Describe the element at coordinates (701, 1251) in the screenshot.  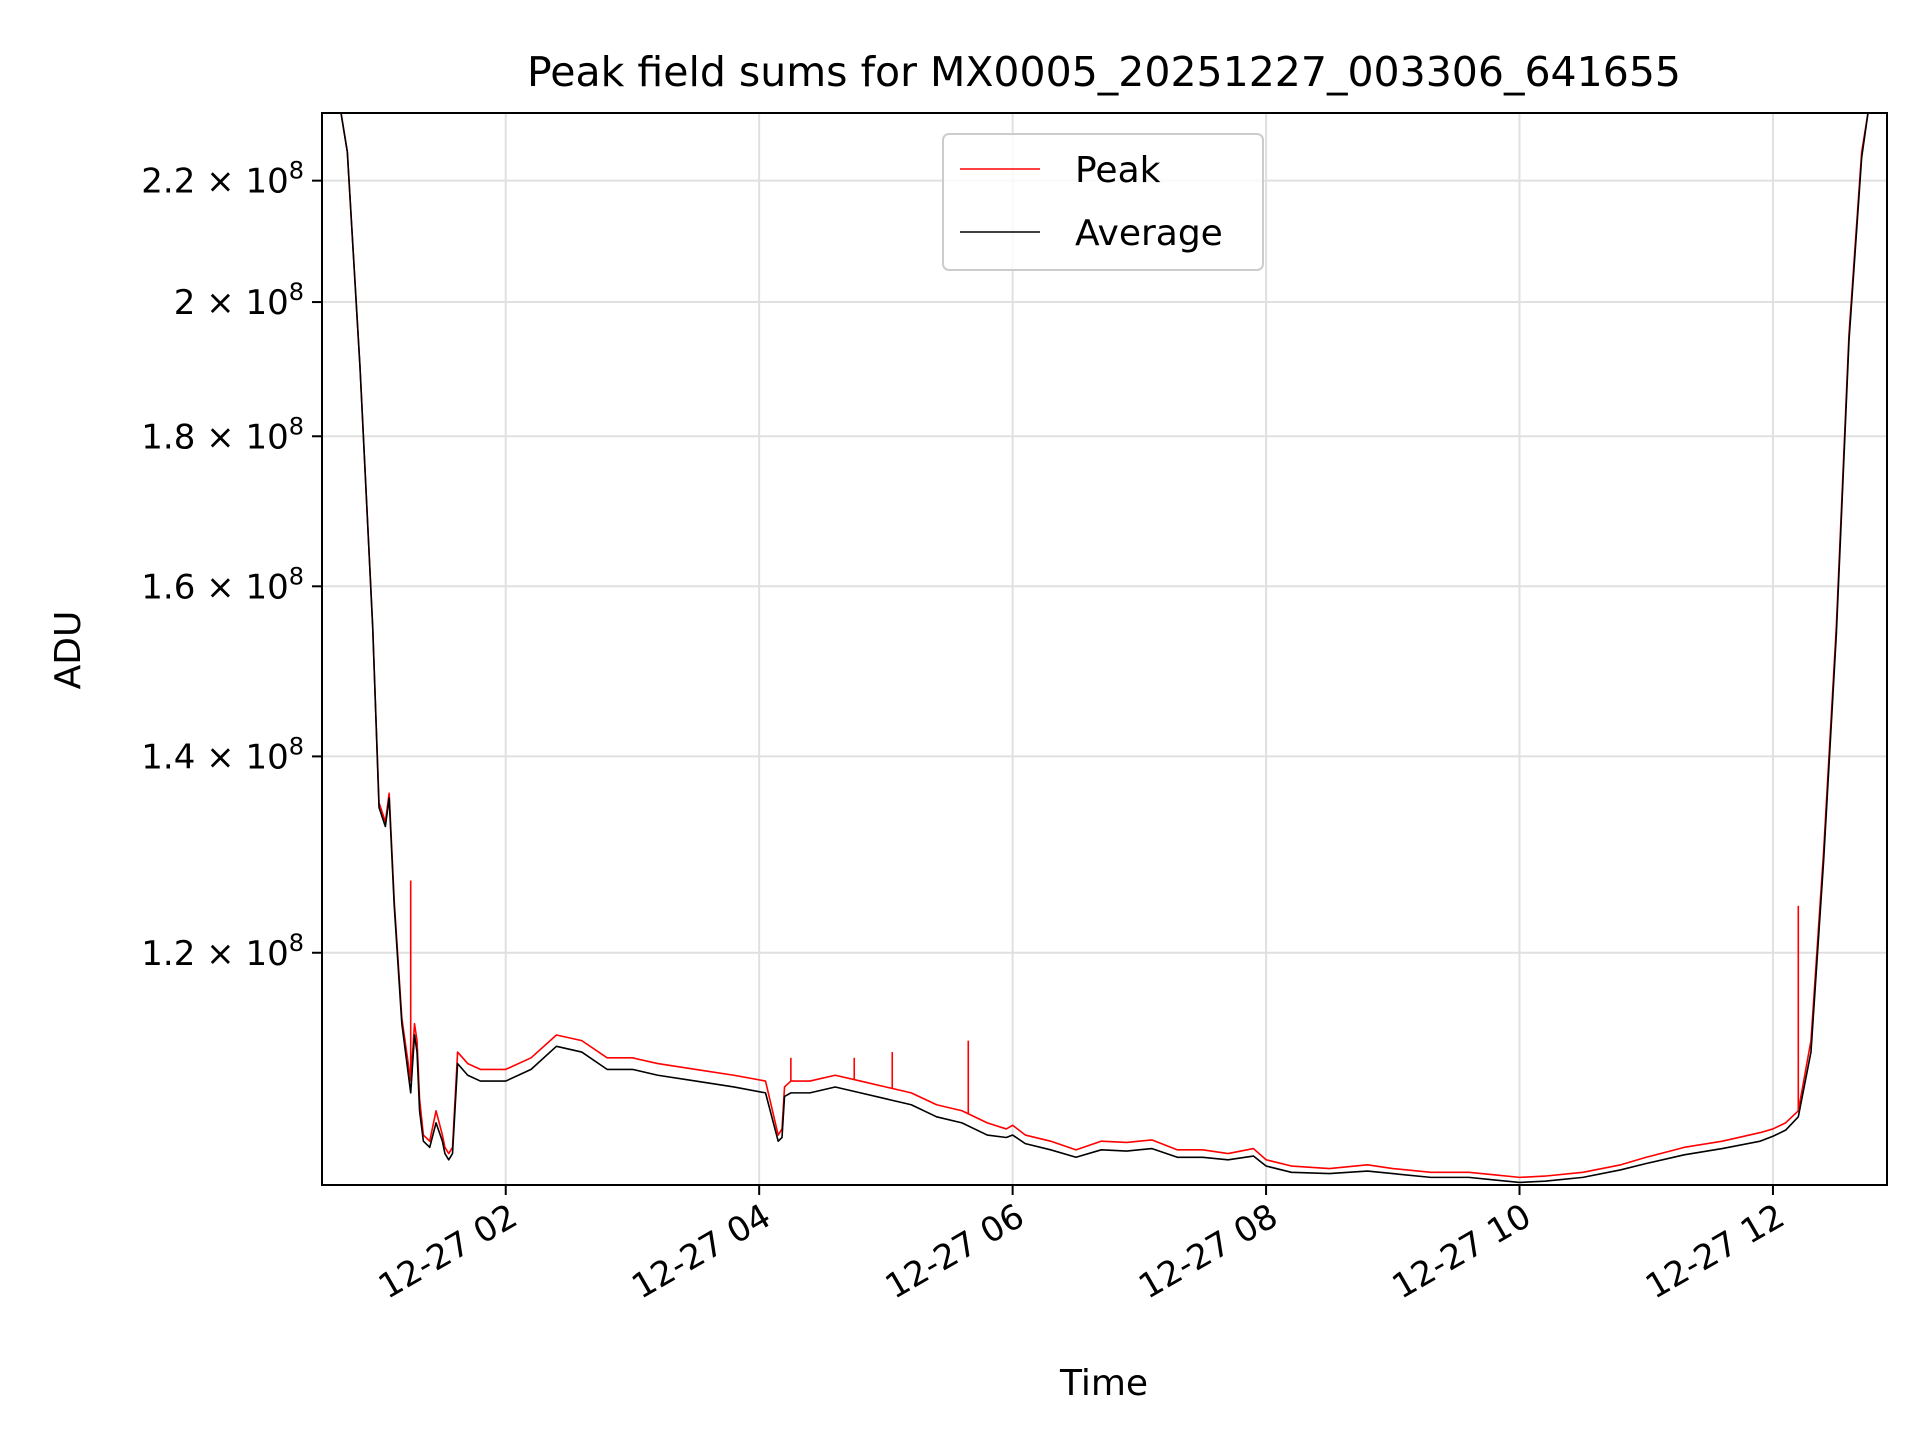
I see `x-tick-label: 12-27 04` at that location.